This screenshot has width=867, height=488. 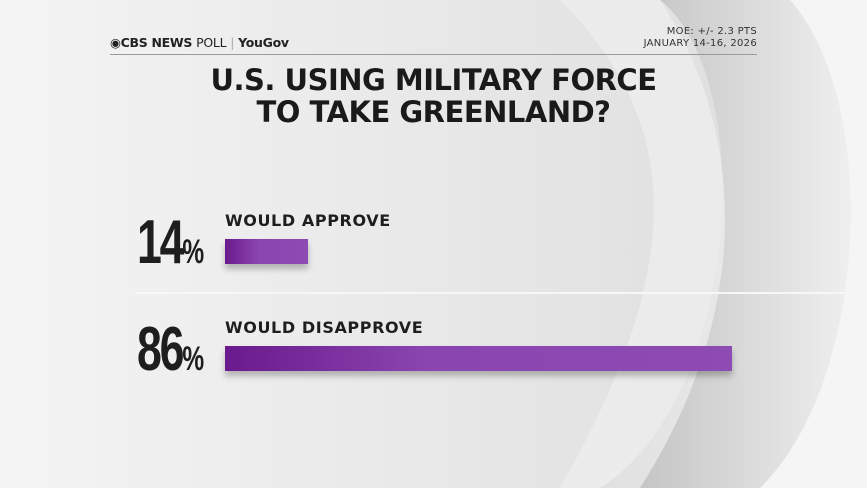 What do you see at coordinates (434, 112) in the screenshot?
I see `title-line-2: TO TAKE GREENLAND?` at bounding box center [434, 112].